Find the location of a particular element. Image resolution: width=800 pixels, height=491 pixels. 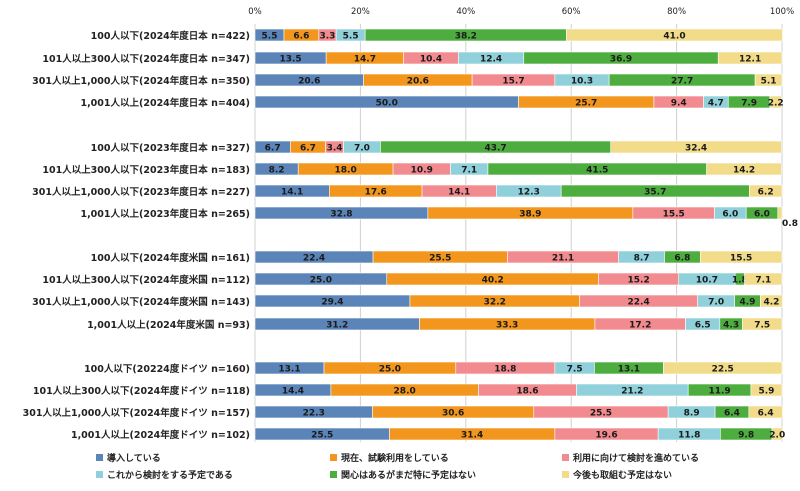

data-label: 2.2 is located at coordinates (776, 104).